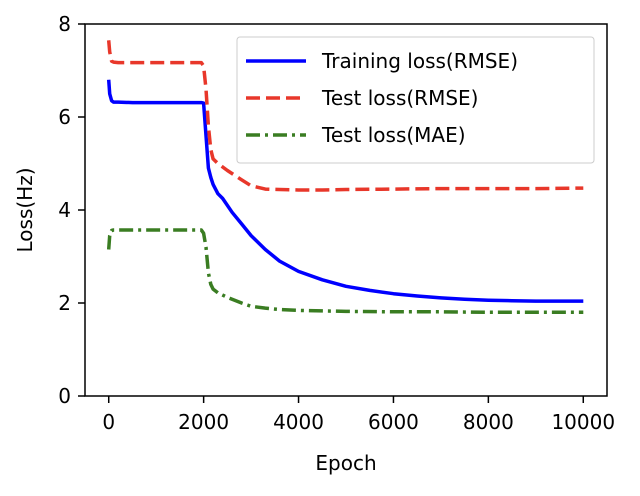 This screenshot has height=496, width=640. What do you see at coordinates (393, 135) in the screenshot?
I see `legend-label: Test loss(MAE)` at bounding box center [393, 135].